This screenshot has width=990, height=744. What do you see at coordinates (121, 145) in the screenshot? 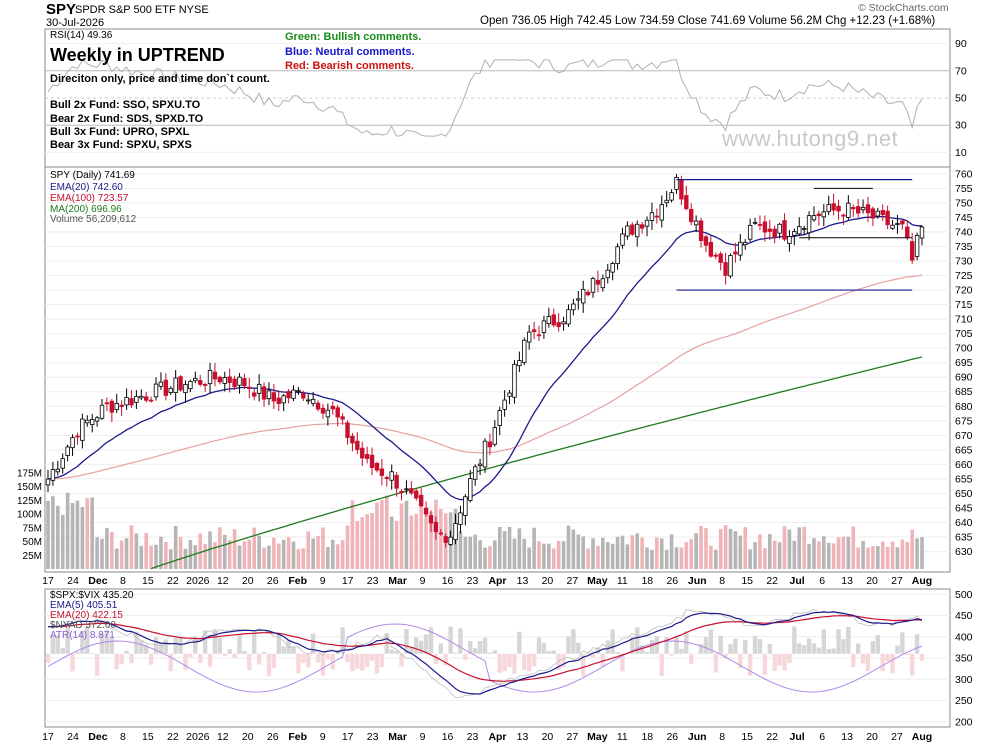
I see `fund-line: Bear 3x Fund: SPXU, SPXS` at bounding box center [121, 145].